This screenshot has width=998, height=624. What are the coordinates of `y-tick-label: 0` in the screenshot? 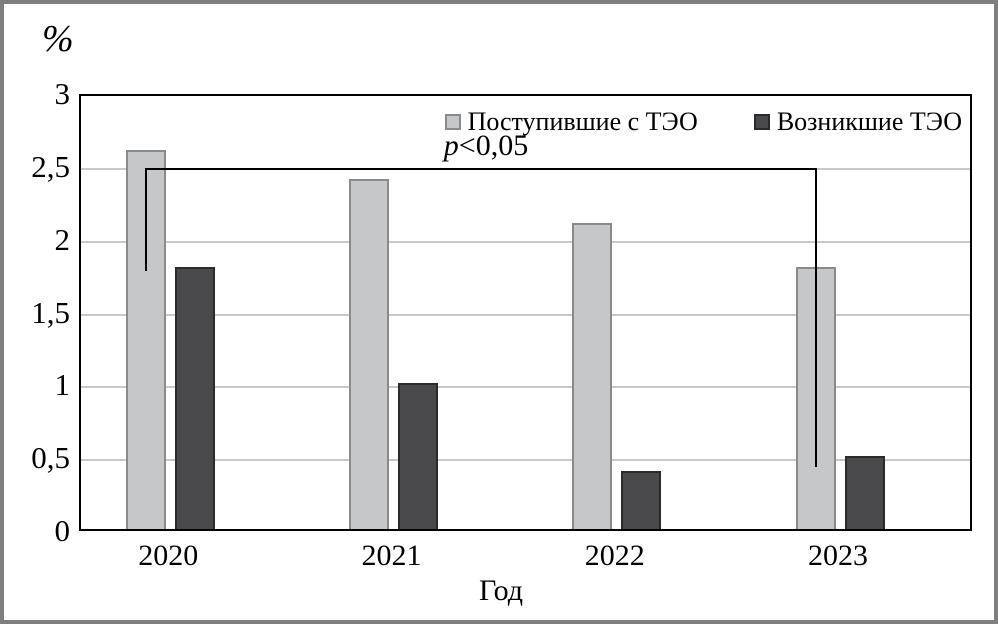 It's located at (62, 530).